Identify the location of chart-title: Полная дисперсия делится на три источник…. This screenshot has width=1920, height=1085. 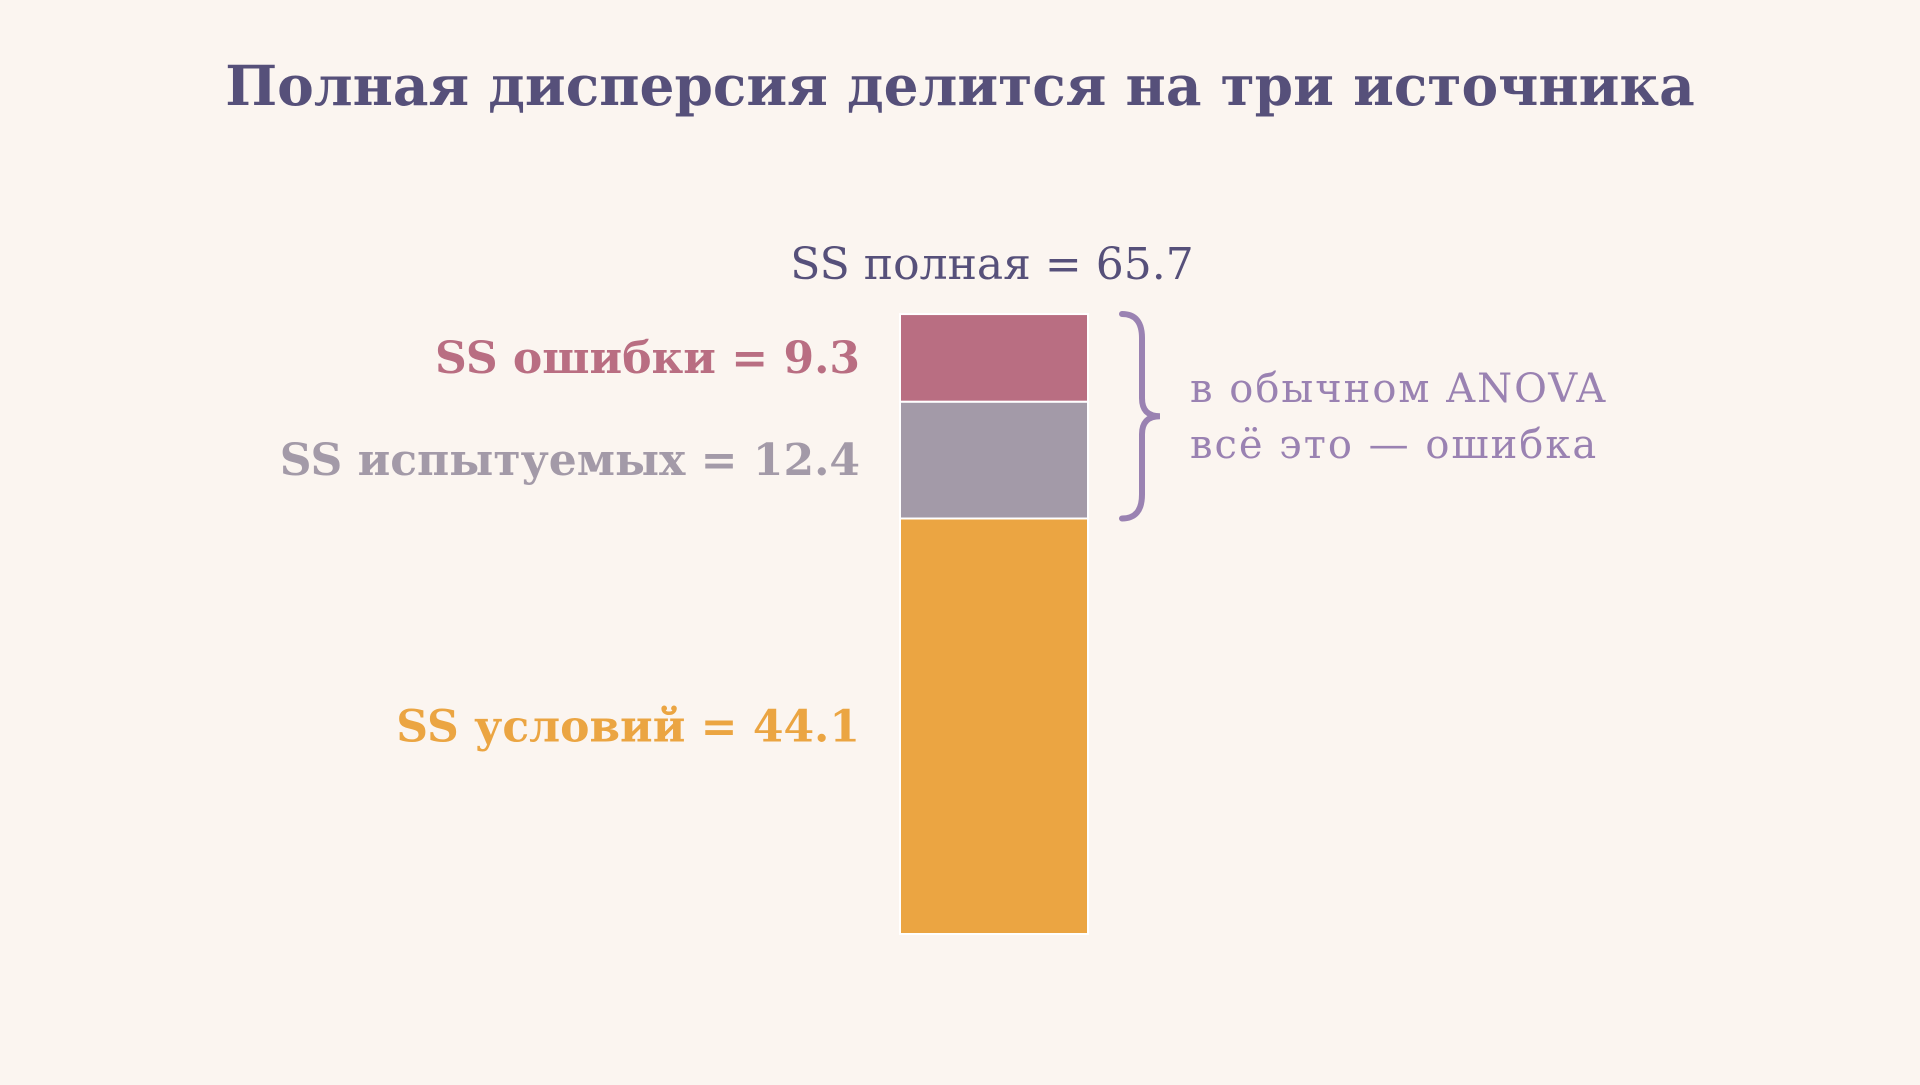
(960, 85).